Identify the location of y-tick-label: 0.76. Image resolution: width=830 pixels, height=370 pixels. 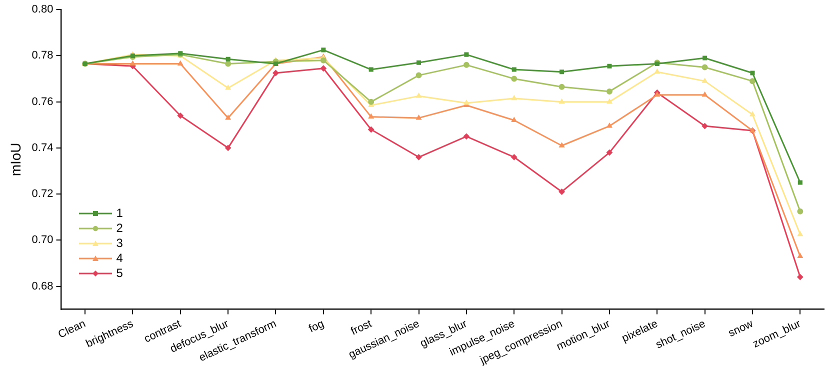
(43, 102).